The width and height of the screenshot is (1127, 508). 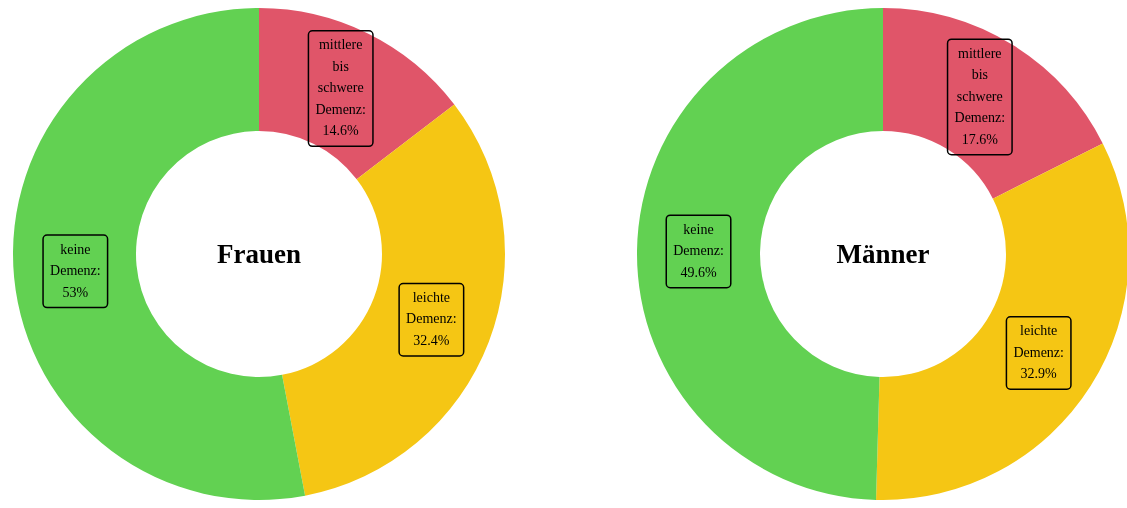 I want to click on data-label: mittlere bis schwere Demenz: 17.6%, so click(x=980, y=96).